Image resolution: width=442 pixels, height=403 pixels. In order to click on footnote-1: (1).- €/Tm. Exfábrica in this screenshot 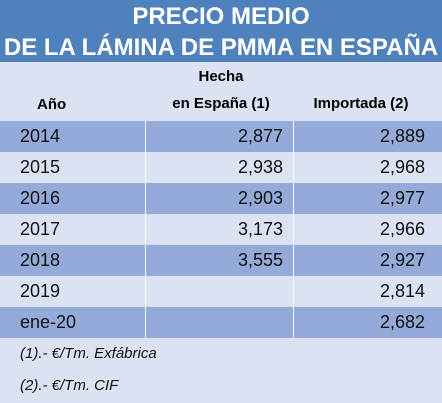, I will do `click(88, 353)`.